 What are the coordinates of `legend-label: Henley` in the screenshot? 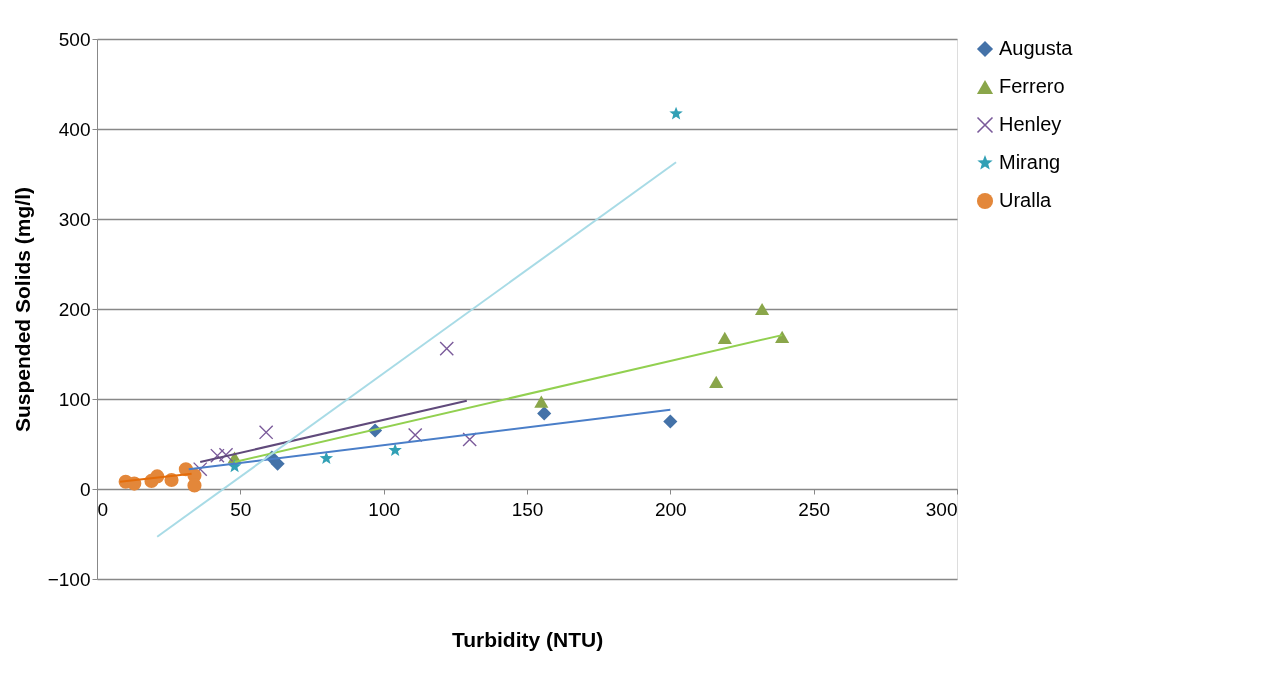 It's located at (1030, 124).